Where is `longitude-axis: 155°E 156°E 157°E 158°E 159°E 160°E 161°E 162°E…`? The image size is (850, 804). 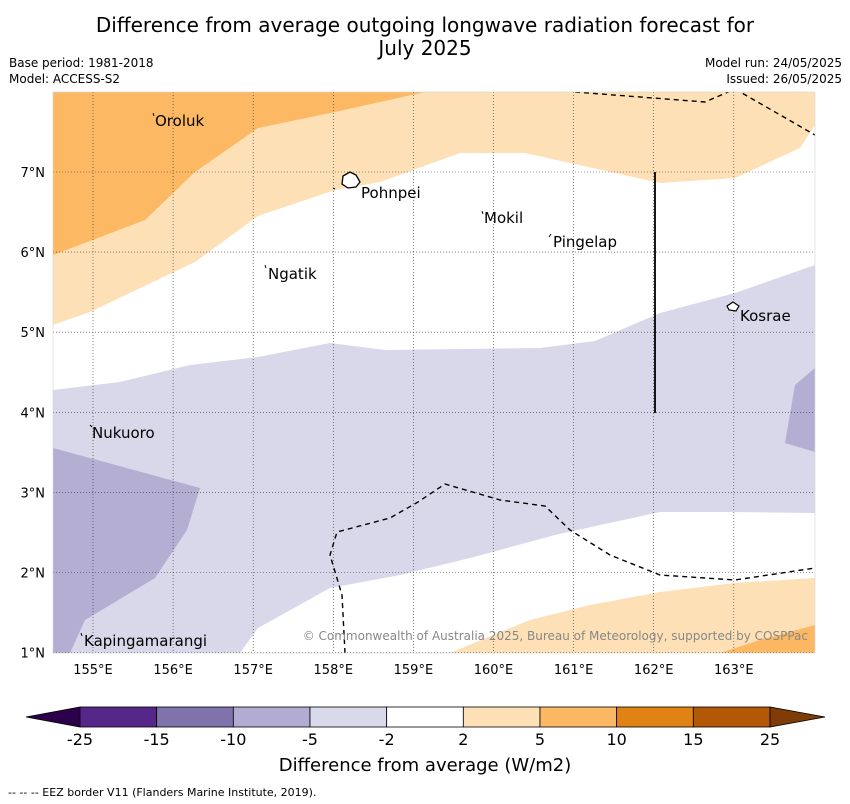
longitude-axis: 155°E 156°E 157°E 158°E 159°E 160°E 161°E 162°E… is located at coordinates (413, 670).